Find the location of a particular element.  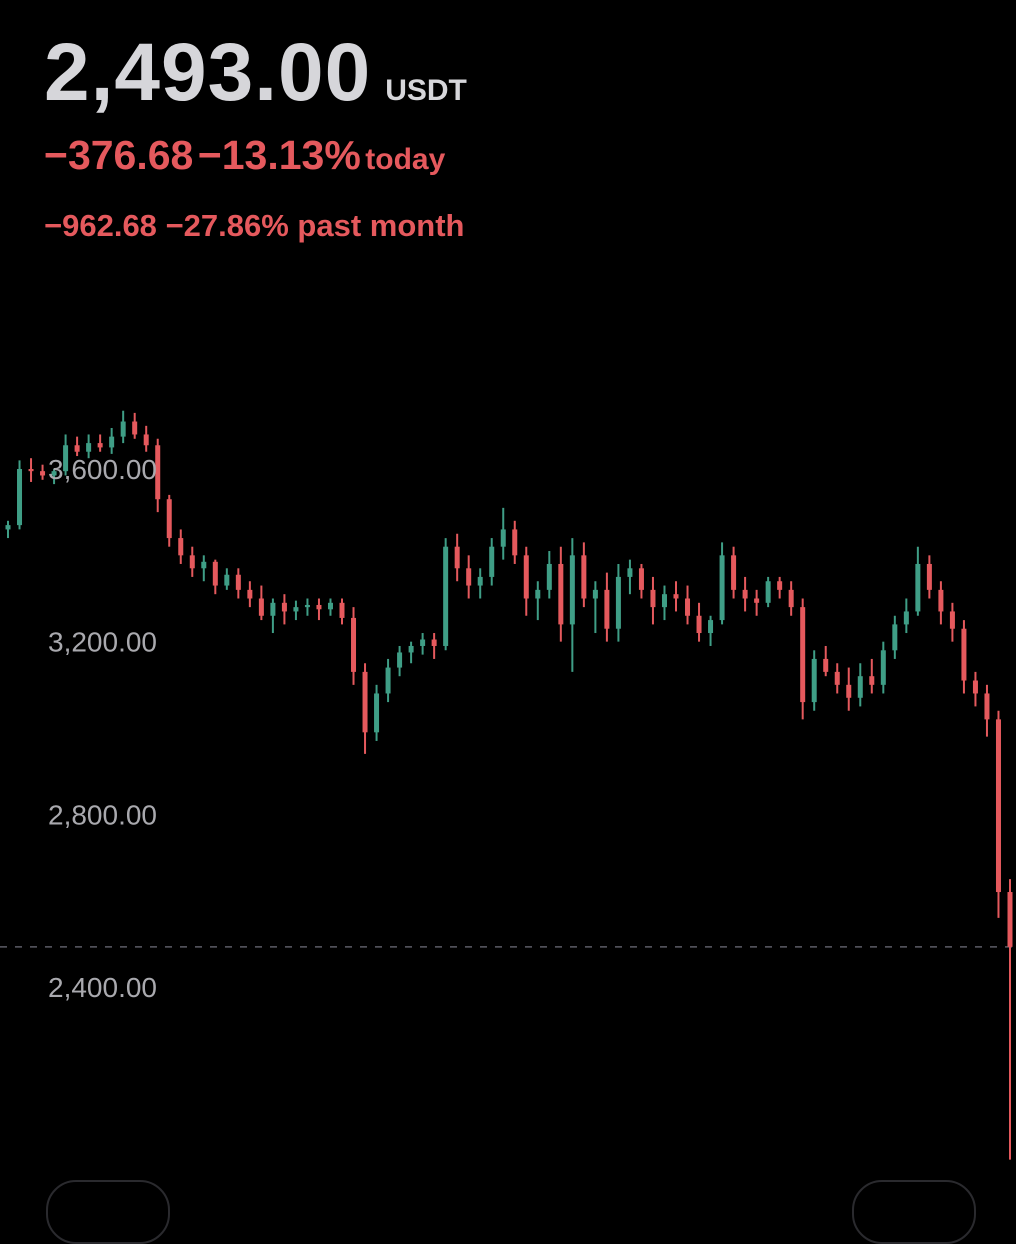

month-change-abs: −962.68 is located at coordinates (100, 225).